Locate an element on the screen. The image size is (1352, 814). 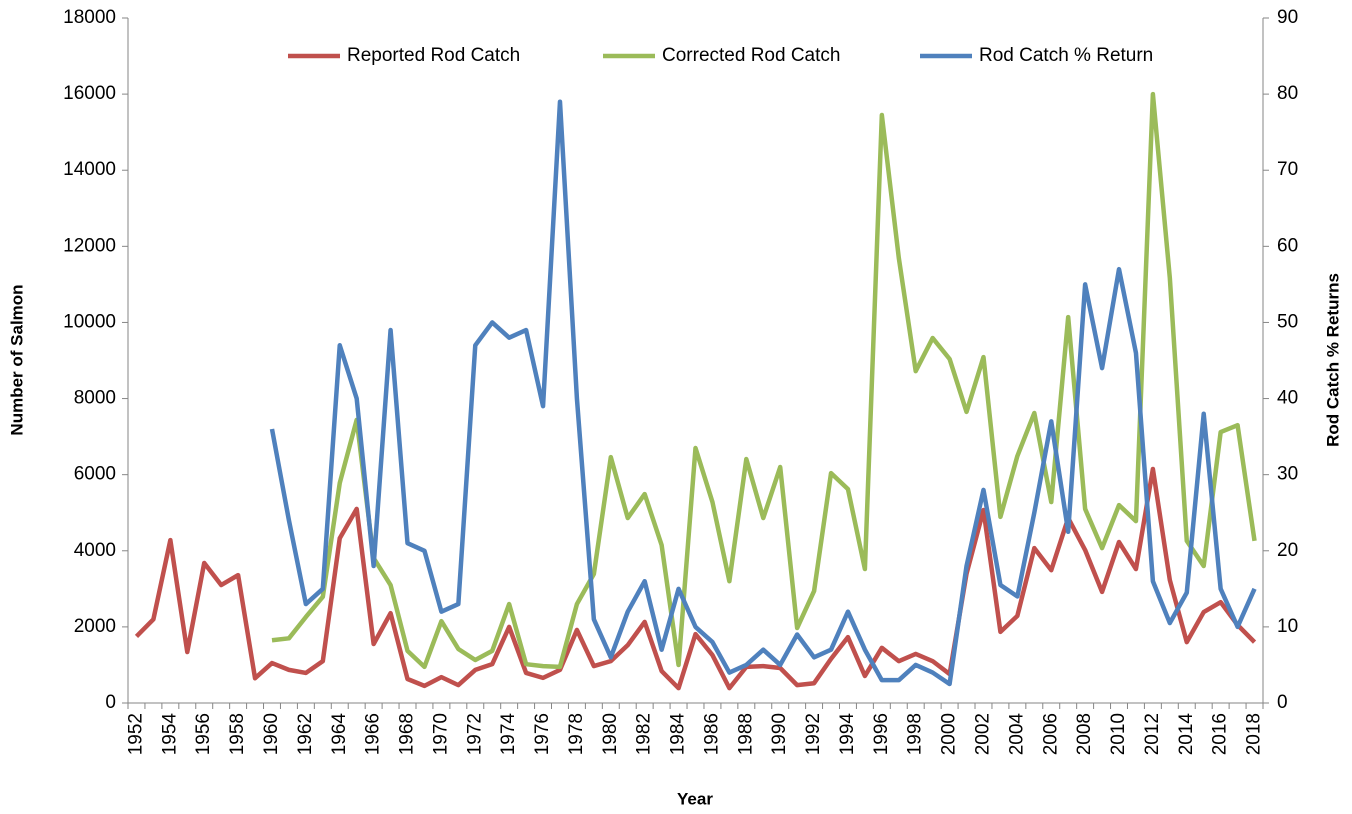
y-tick-label: 16000 is located at coordinates (89, 93).